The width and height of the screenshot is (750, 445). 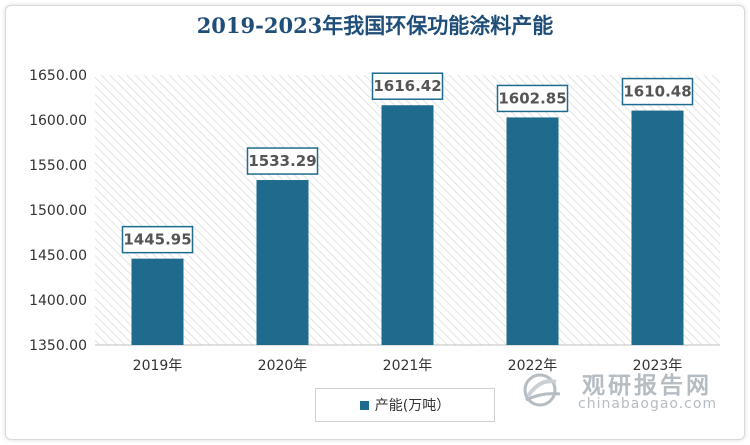 I want to click on data-label: 1602.85, so click(x=532, y=98).